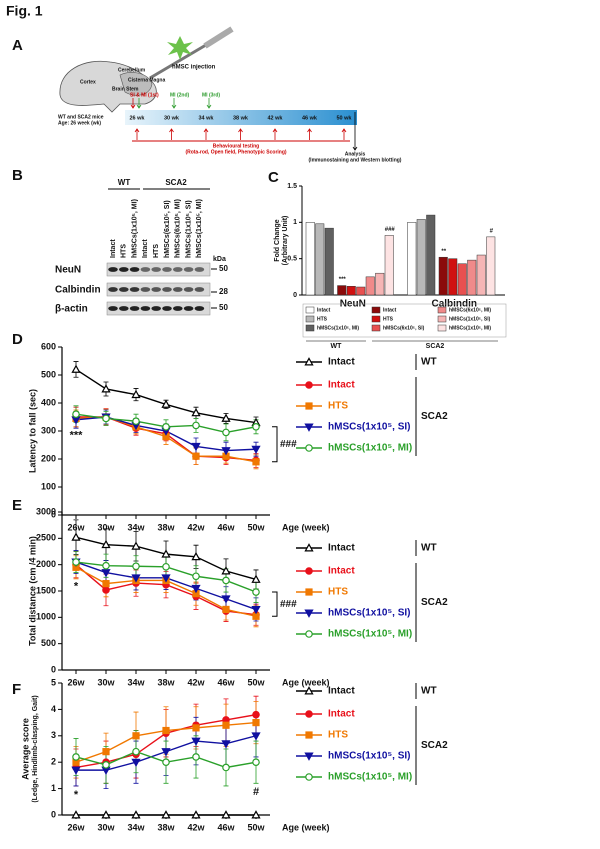 This screenshot has height=849, width=600. I want to click on lane-label: hMSCs(1x10⁵, MI), so click(199, 228).